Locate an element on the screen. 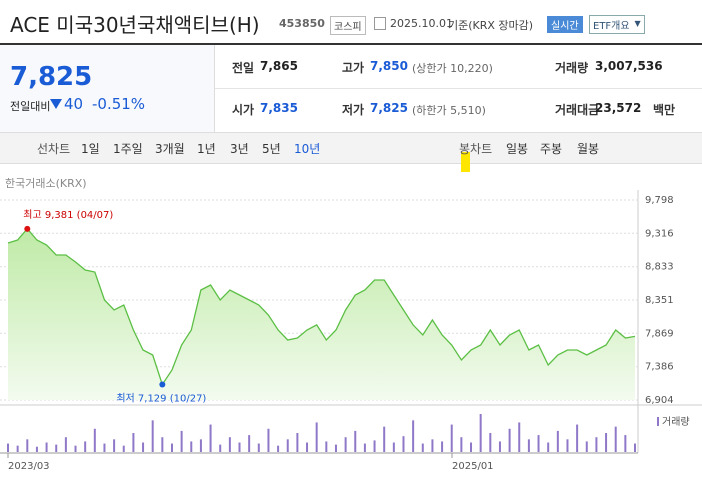  field-label: 저가 is located at coordinates (353, 110).